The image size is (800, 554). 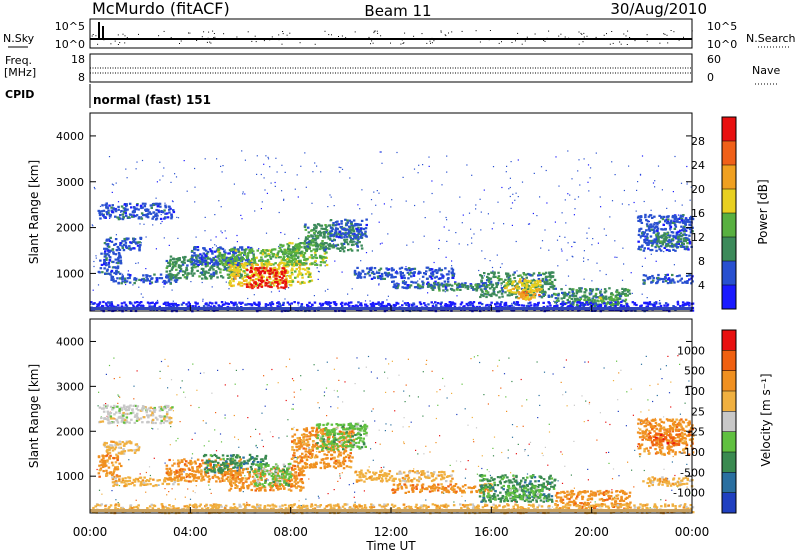 What do you see at coordinates (714, 59) in the screenshot?
I see `nave-right-tick-top: 60` at bounding box center [714, 59].